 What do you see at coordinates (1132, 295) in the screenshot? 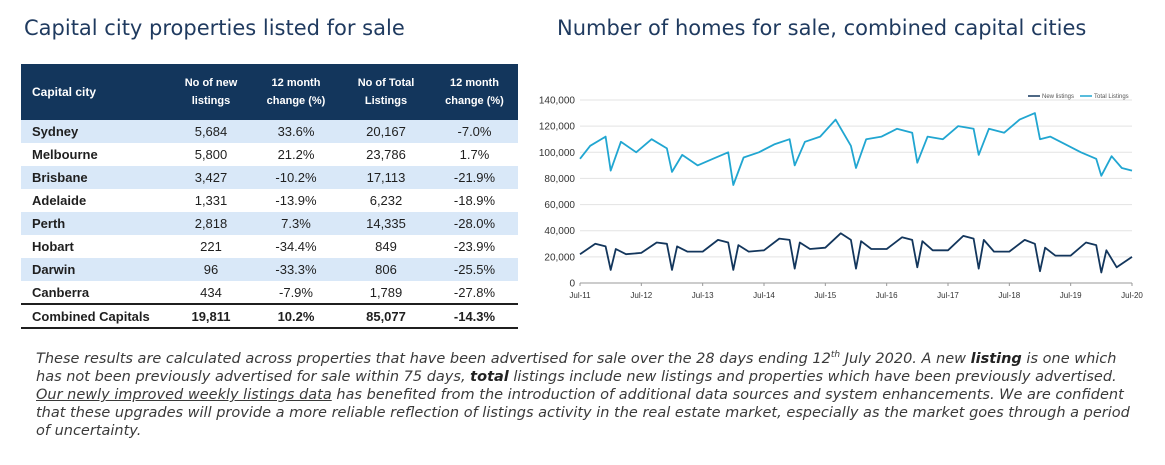
I see `x-tick-label: Jul-20` at bounding box center [1132, 295].